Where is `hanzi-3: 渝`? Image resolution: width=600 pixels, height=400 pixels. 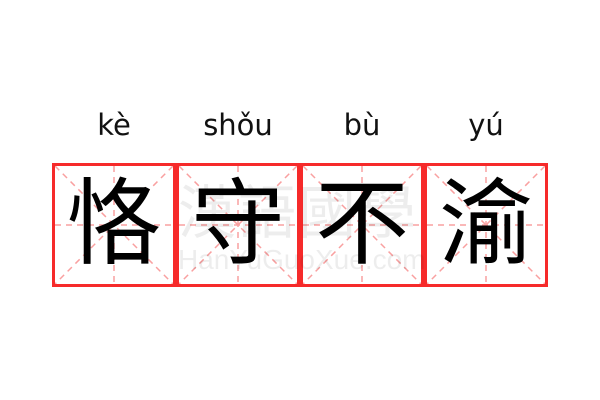 hanzi-3: 渝 is located at coordinates (485, 224).